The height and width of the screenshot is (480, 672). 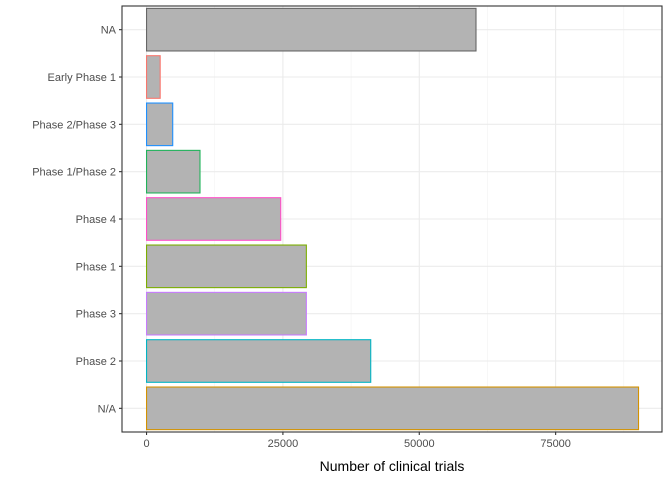 What do you see at coordinates (146, 444) in the screenshot?
I see `x-tick-label: 0` at bounding box center [146, 444].